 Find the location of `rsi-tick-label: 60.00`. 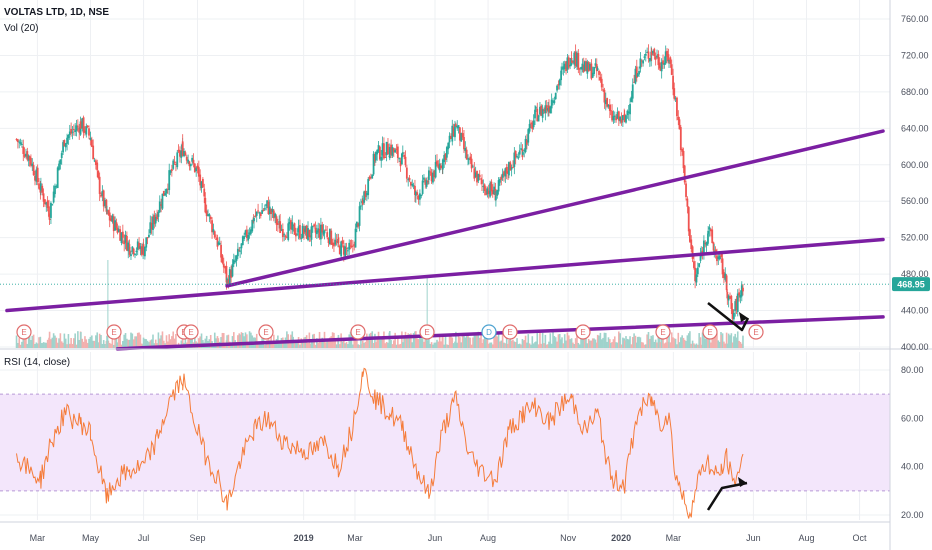

rsi-tick-label: 60.00 is located at coordinates (912, 418).